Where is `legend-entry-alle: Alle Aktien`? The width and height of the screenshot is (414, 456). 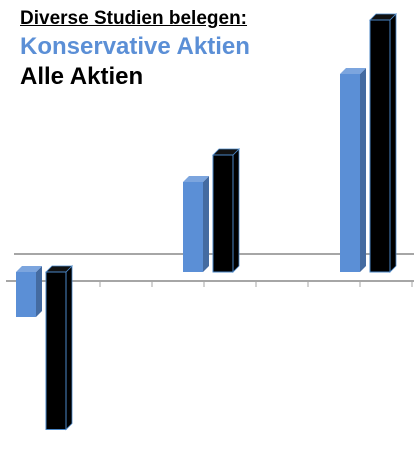
legend-entry-alle: Alle Aktien is located at coordinates (82, 76).